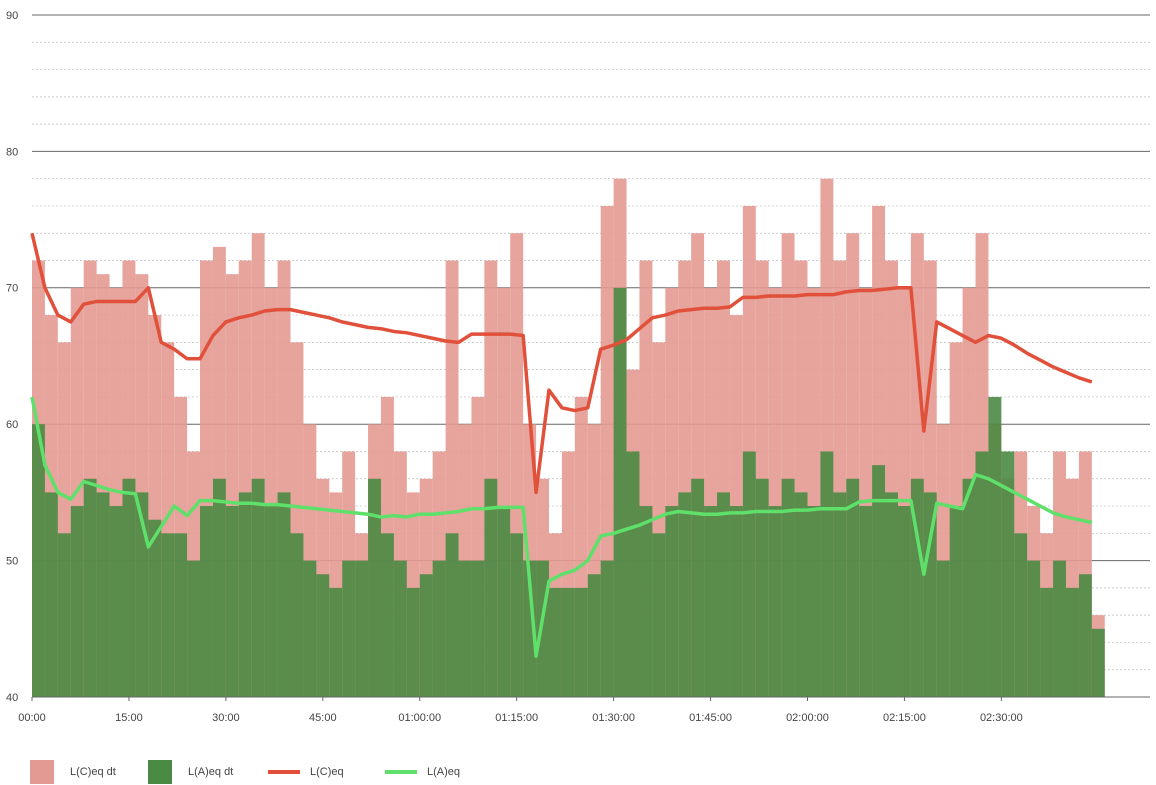  What do you see at coordinates (443, 772) in the screenshot?
I see `legend-label: L(A)eq` at bounding box center [443, 772].